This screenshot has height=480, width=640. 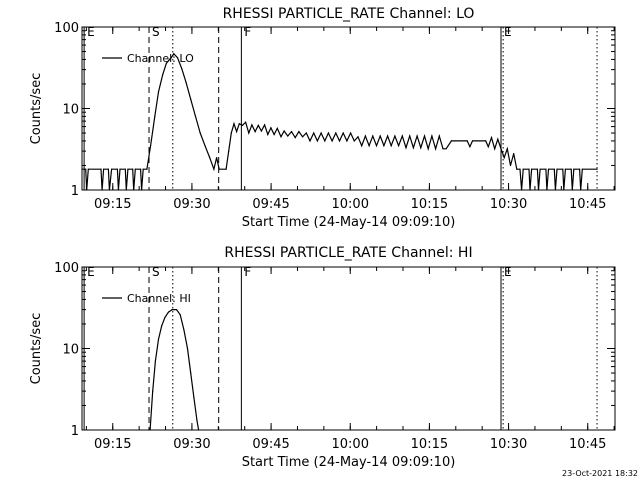 I want to click on data-series-line, so click(x=174, y=370).